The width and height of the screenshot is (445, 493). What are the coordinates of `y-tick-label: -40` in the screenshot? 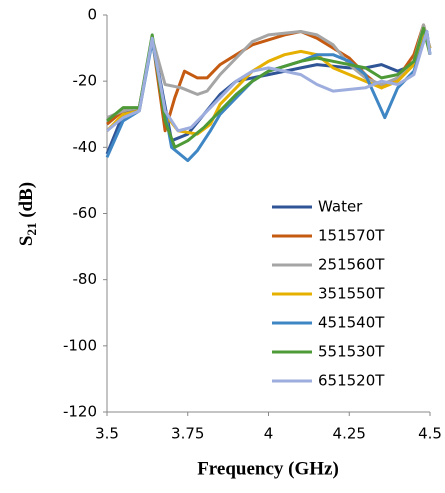 It's located at (85, 147).